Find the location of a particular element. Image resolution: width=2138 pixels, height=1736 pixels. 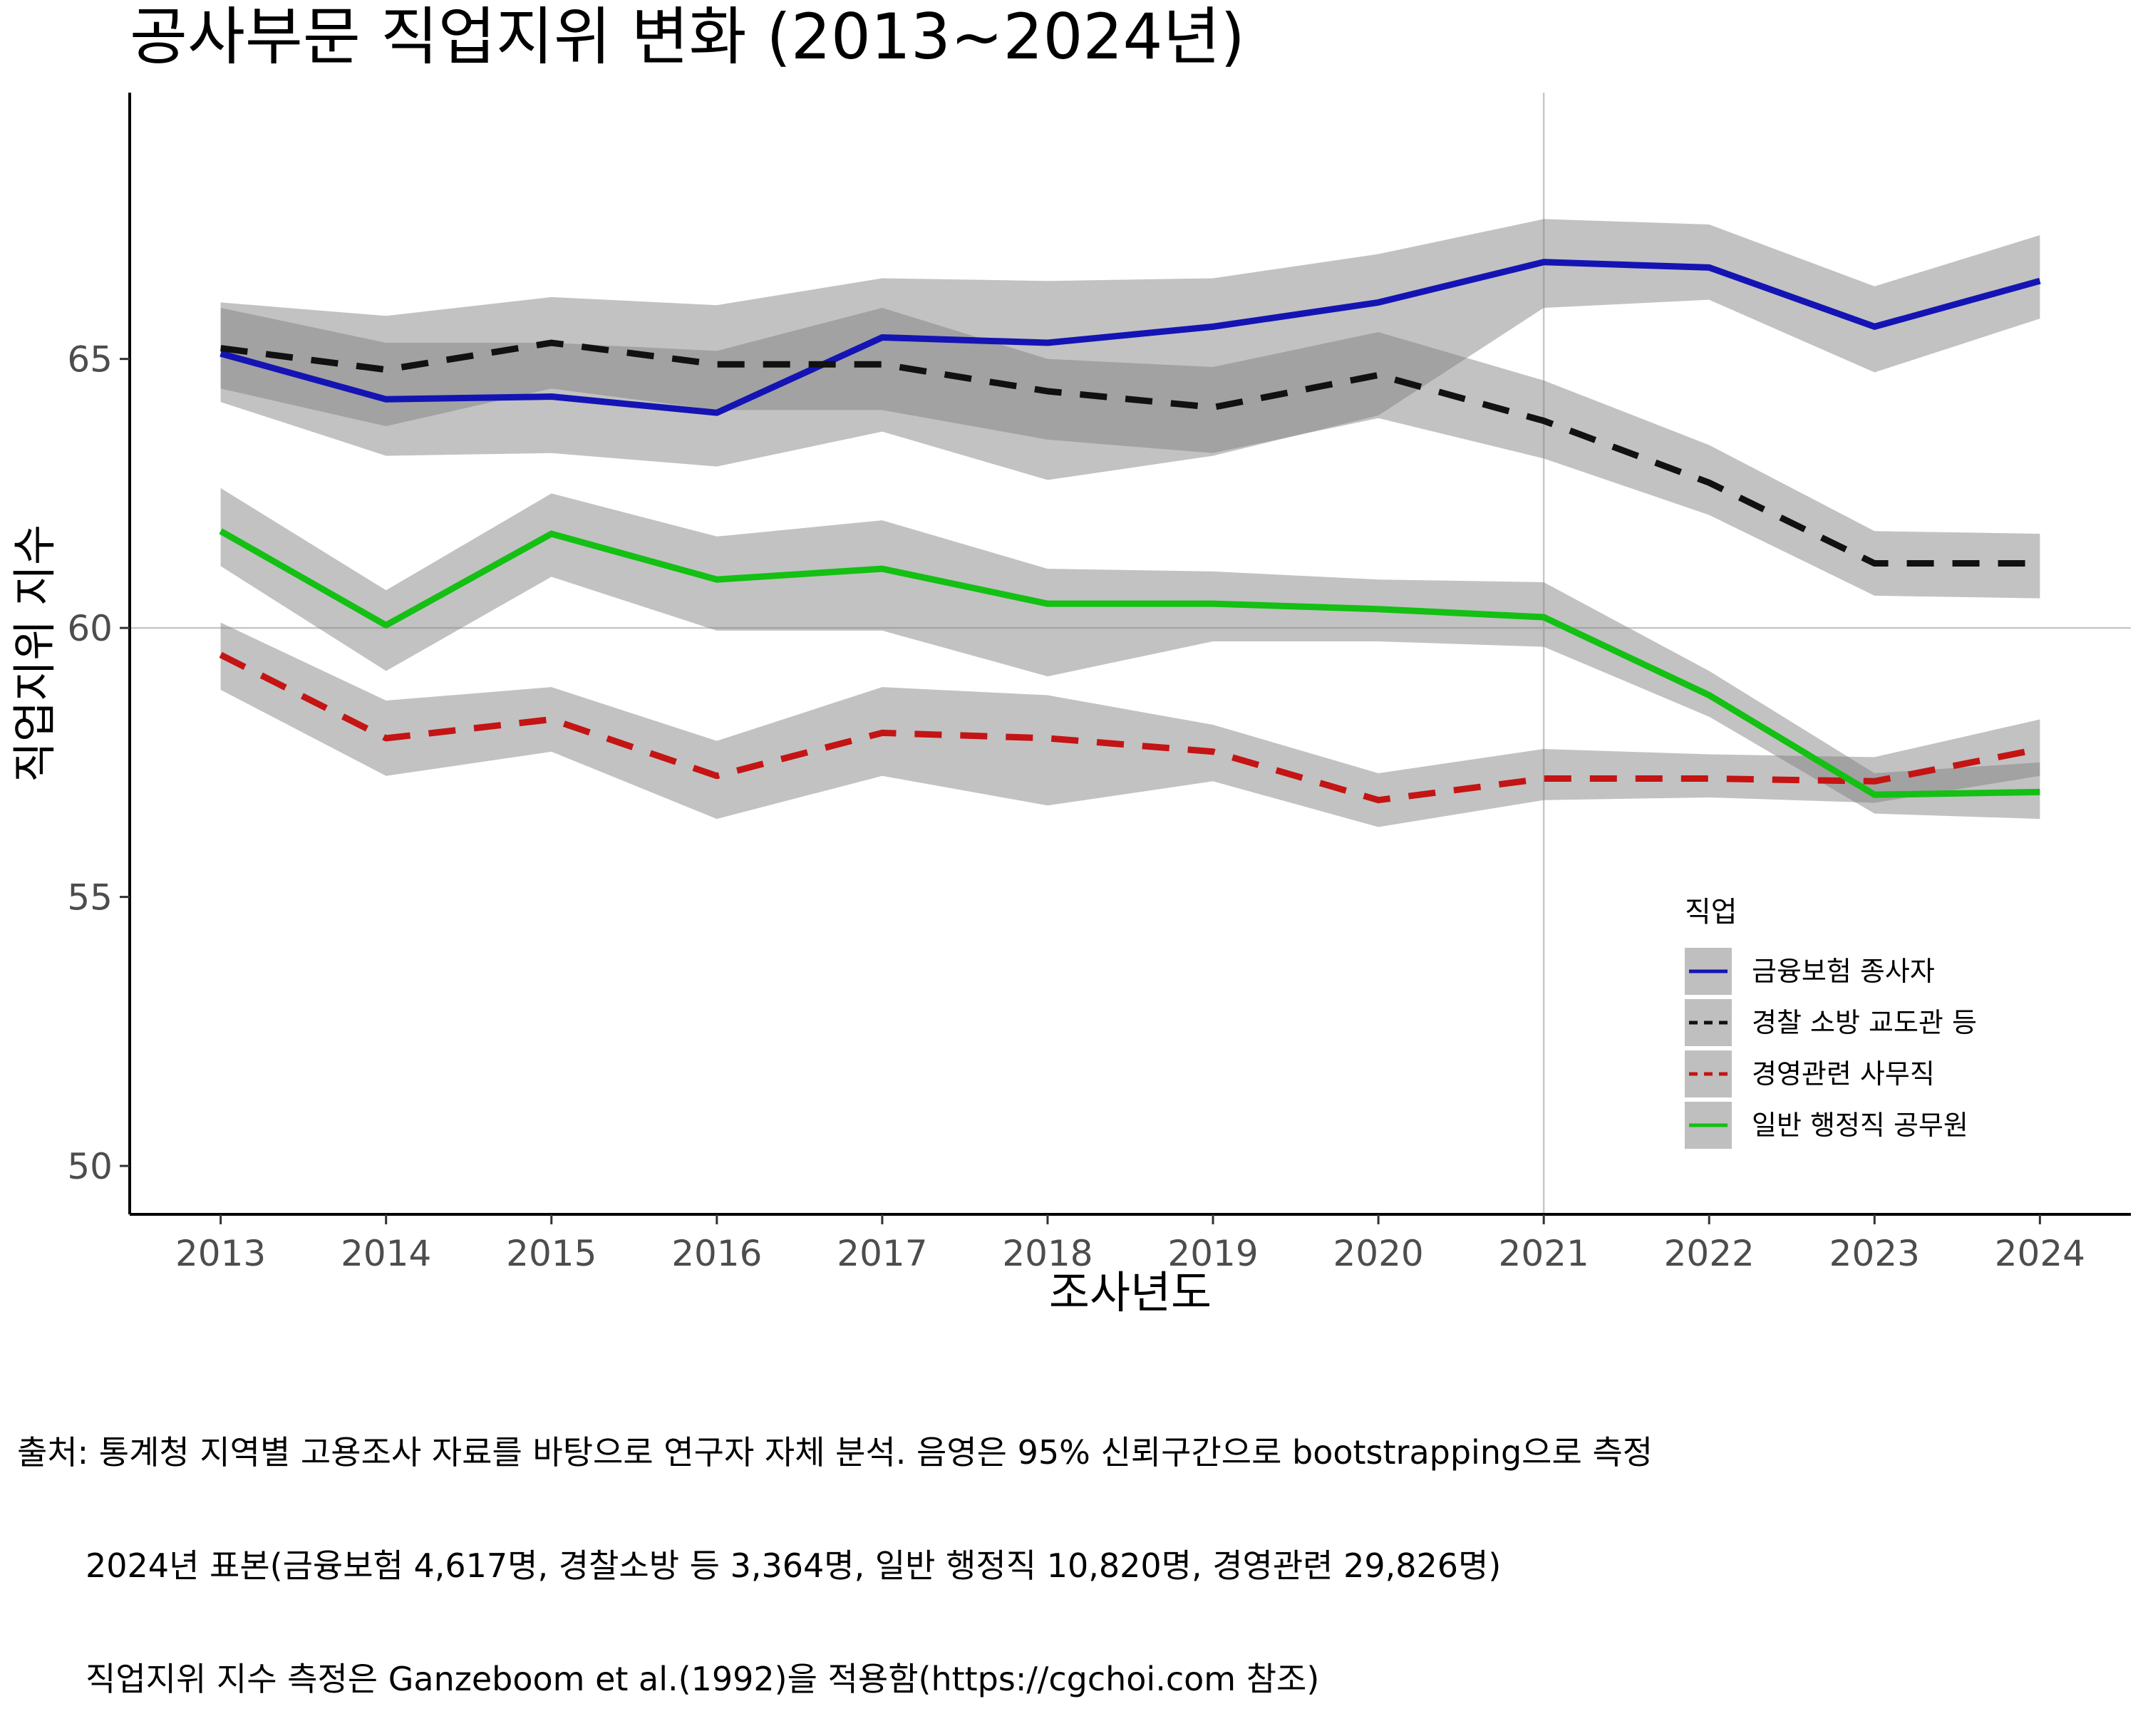

y-tick-label: 60 is located at coordinates (90, 629).